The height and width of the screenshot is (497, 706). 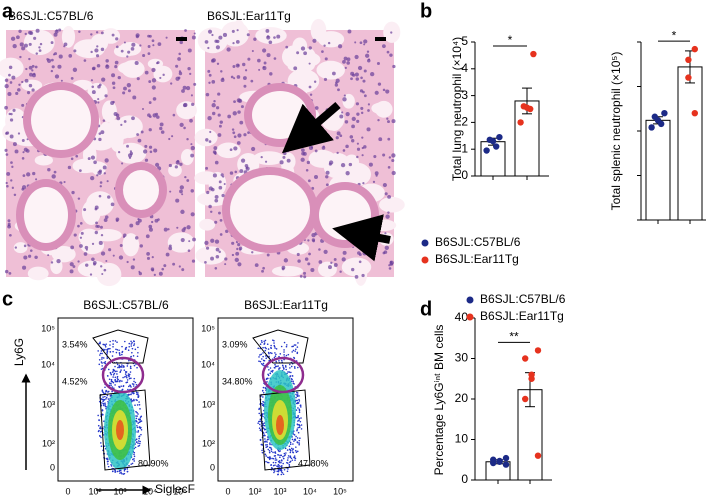 I want to click on image-caption: B6SJL:Ear11Tg, so click(x=249, y=16).